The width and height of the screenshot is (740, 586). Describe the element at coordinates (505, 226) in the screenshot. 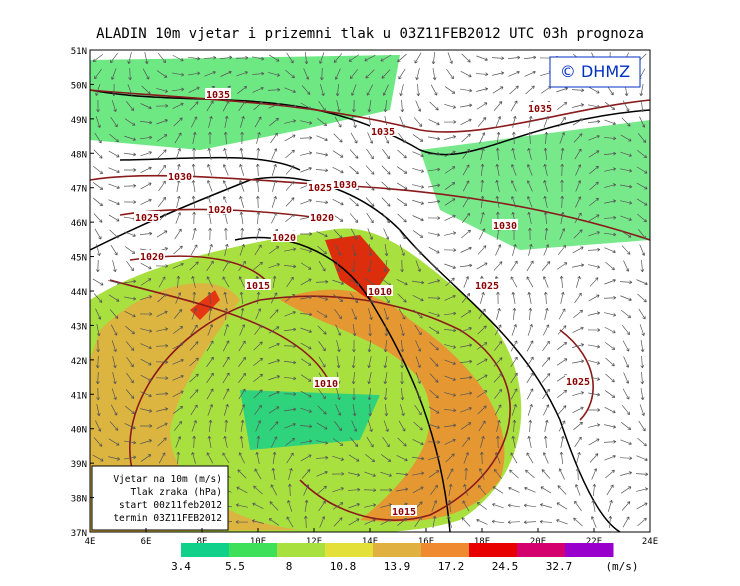

I see `isobar-label: 1030` at that location.